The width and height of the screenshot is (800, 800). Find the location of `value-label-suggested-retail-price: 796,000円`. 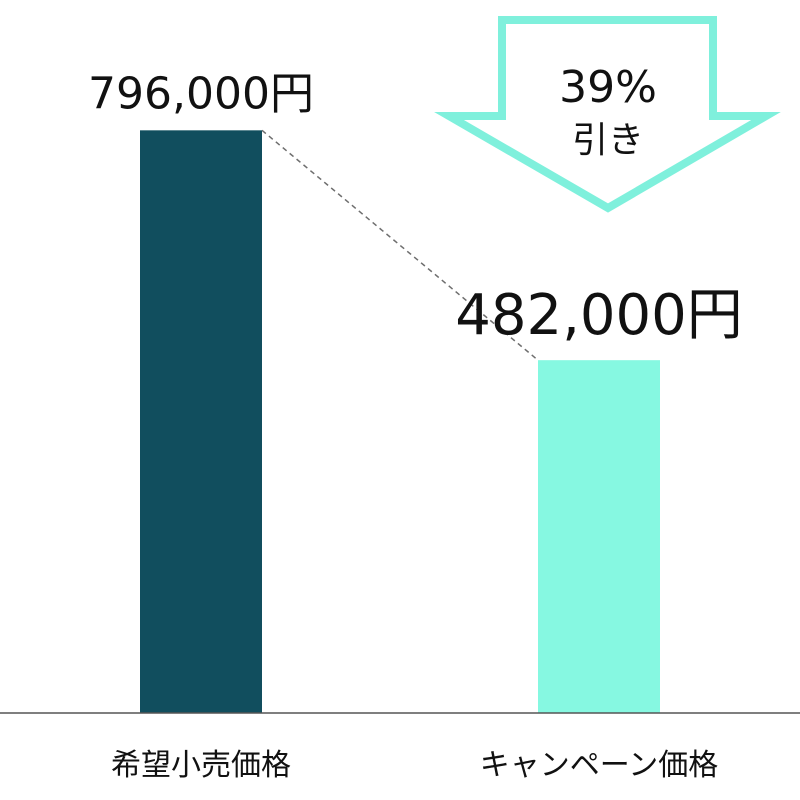

value-label-suggested-retail-price: 796,000円 is located at coordinates (201, 93).